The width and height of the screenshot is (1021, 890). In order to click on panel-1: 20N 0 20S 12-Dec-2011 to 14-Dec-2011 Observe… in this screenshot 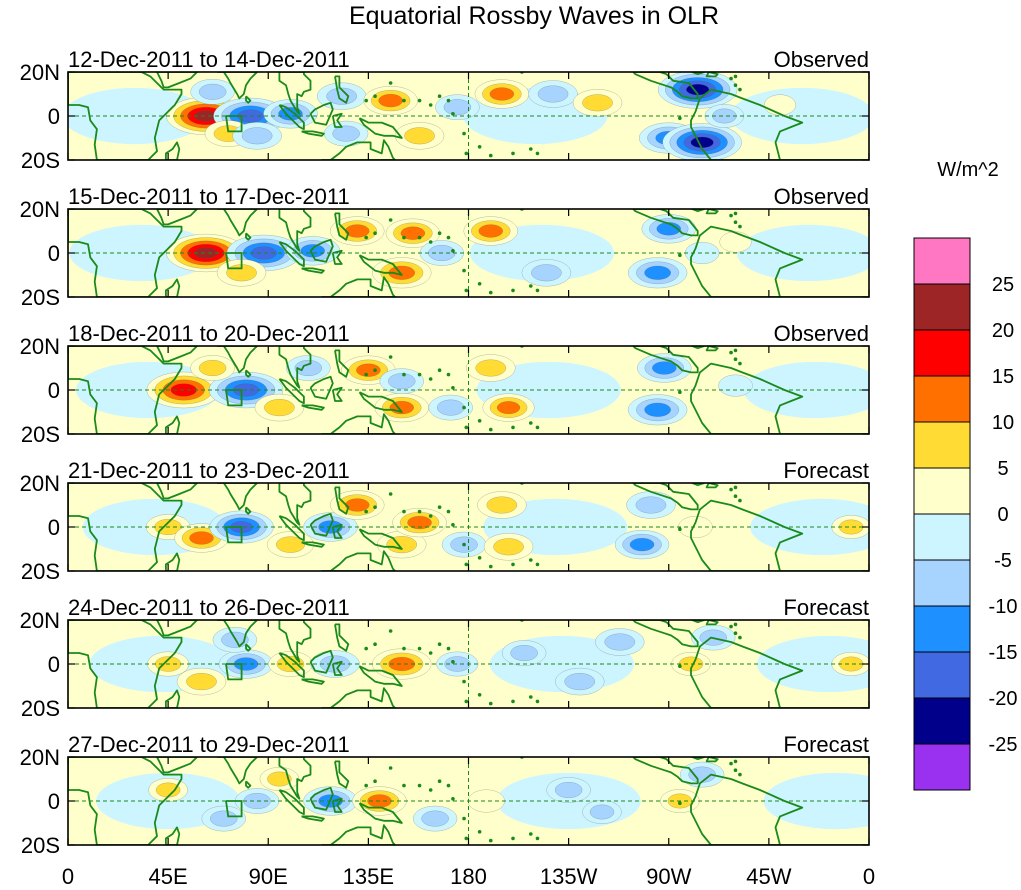, I will do `click(445, 110)`.